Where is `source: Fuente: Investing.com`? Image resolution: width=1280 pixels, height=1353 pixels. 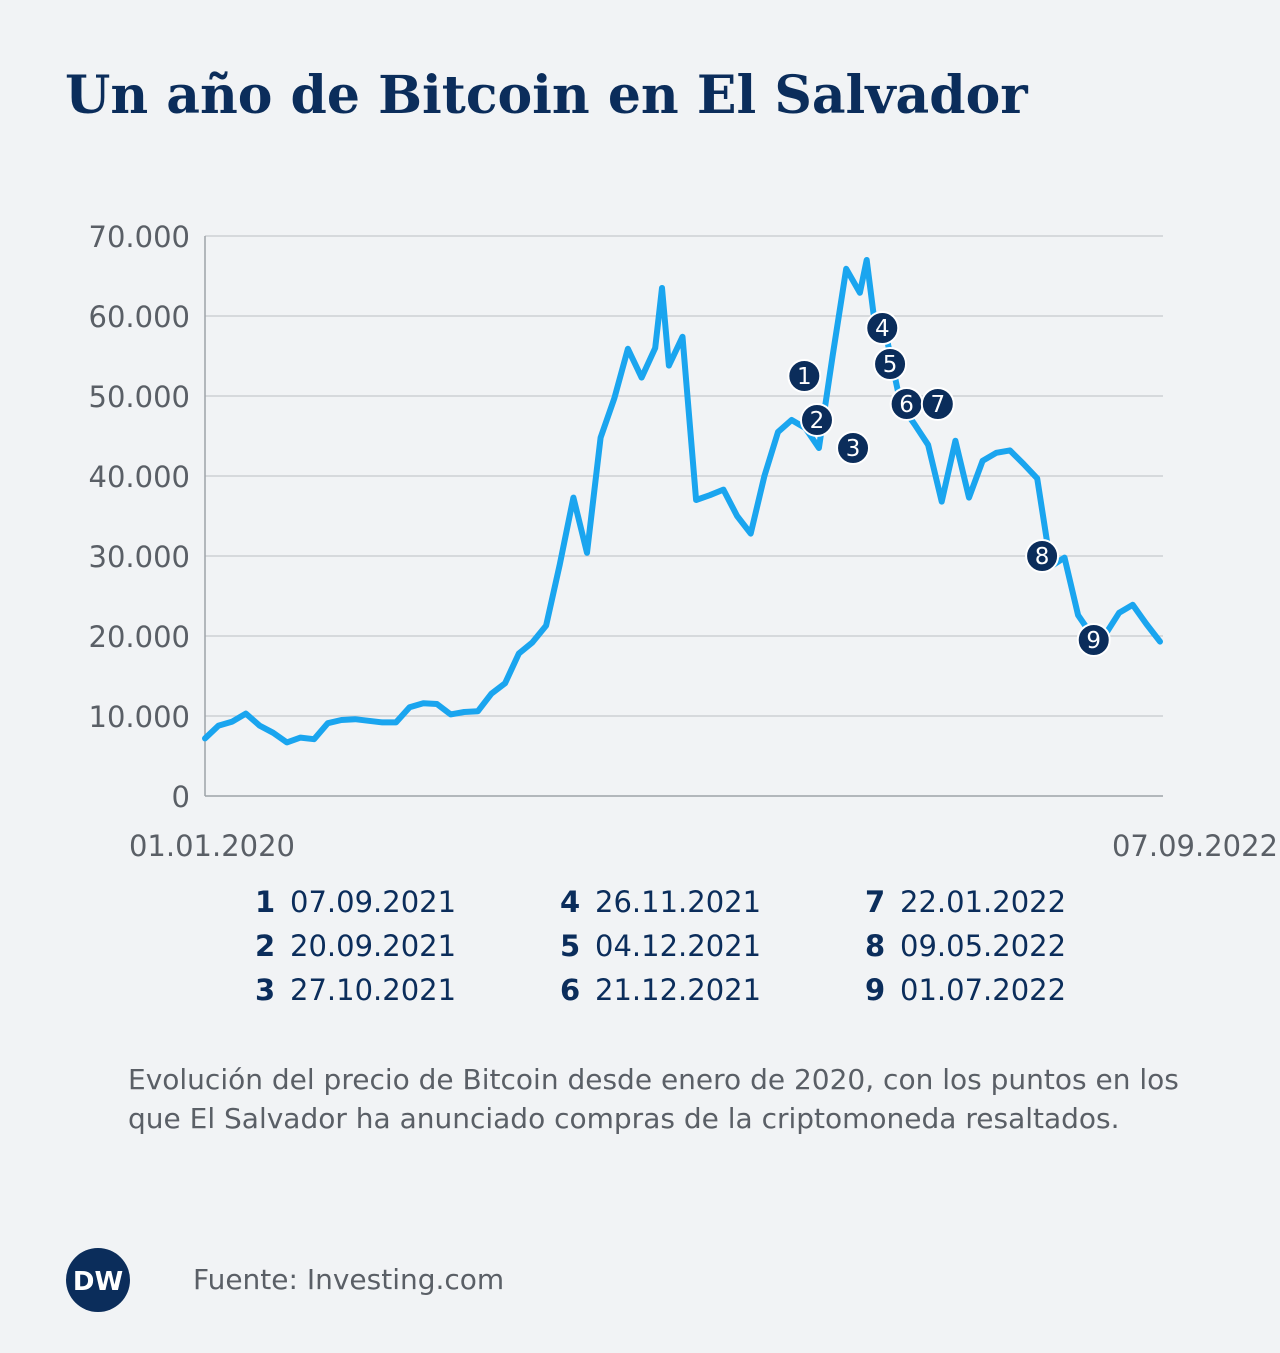
source: Fuente: Investing.com is located at coordinates (348, 1279).